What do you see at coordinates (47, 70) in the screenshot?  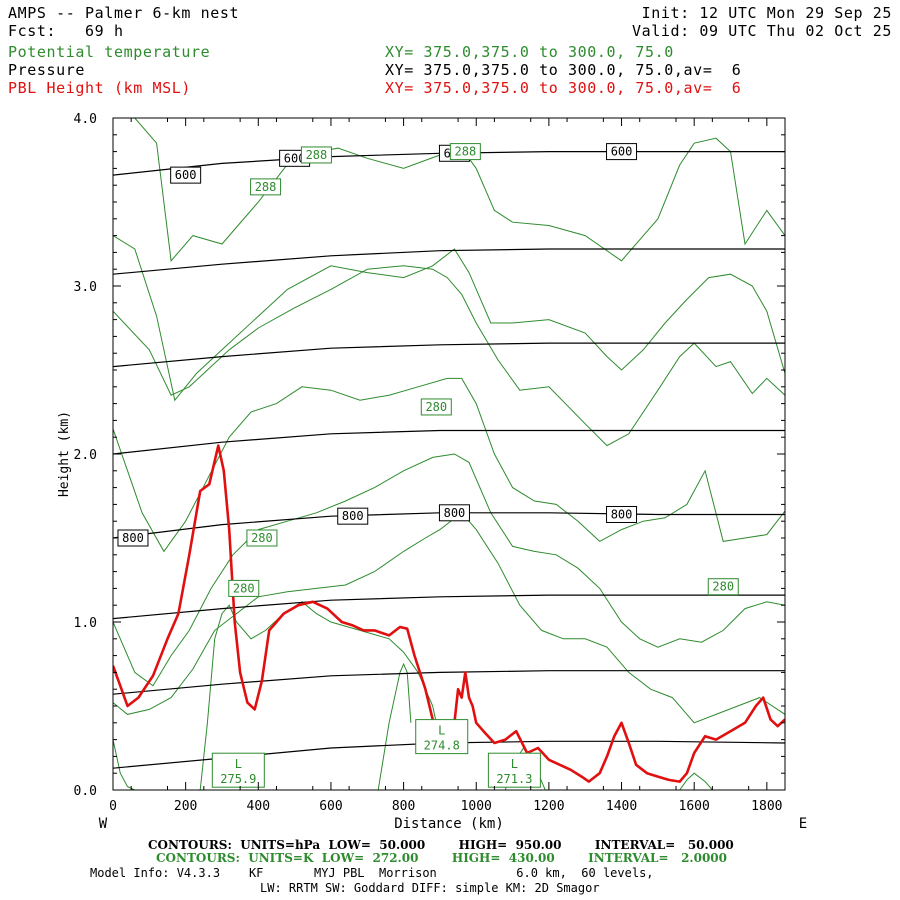 I see `field-pressure-name: Pressure` at bounding box center [47, 70].